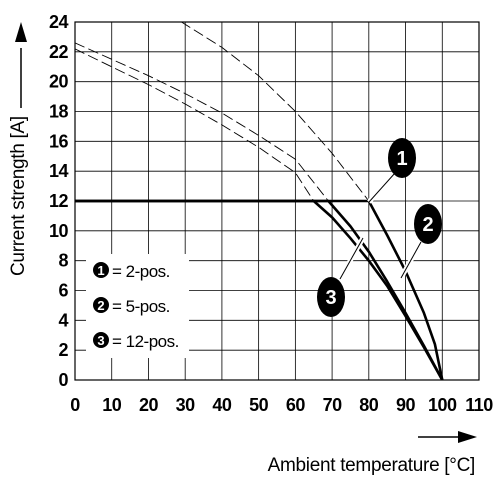 The width and height of the screenshot is (500, 500). I want to click on y-tick-label: 24, so click(59, 22).